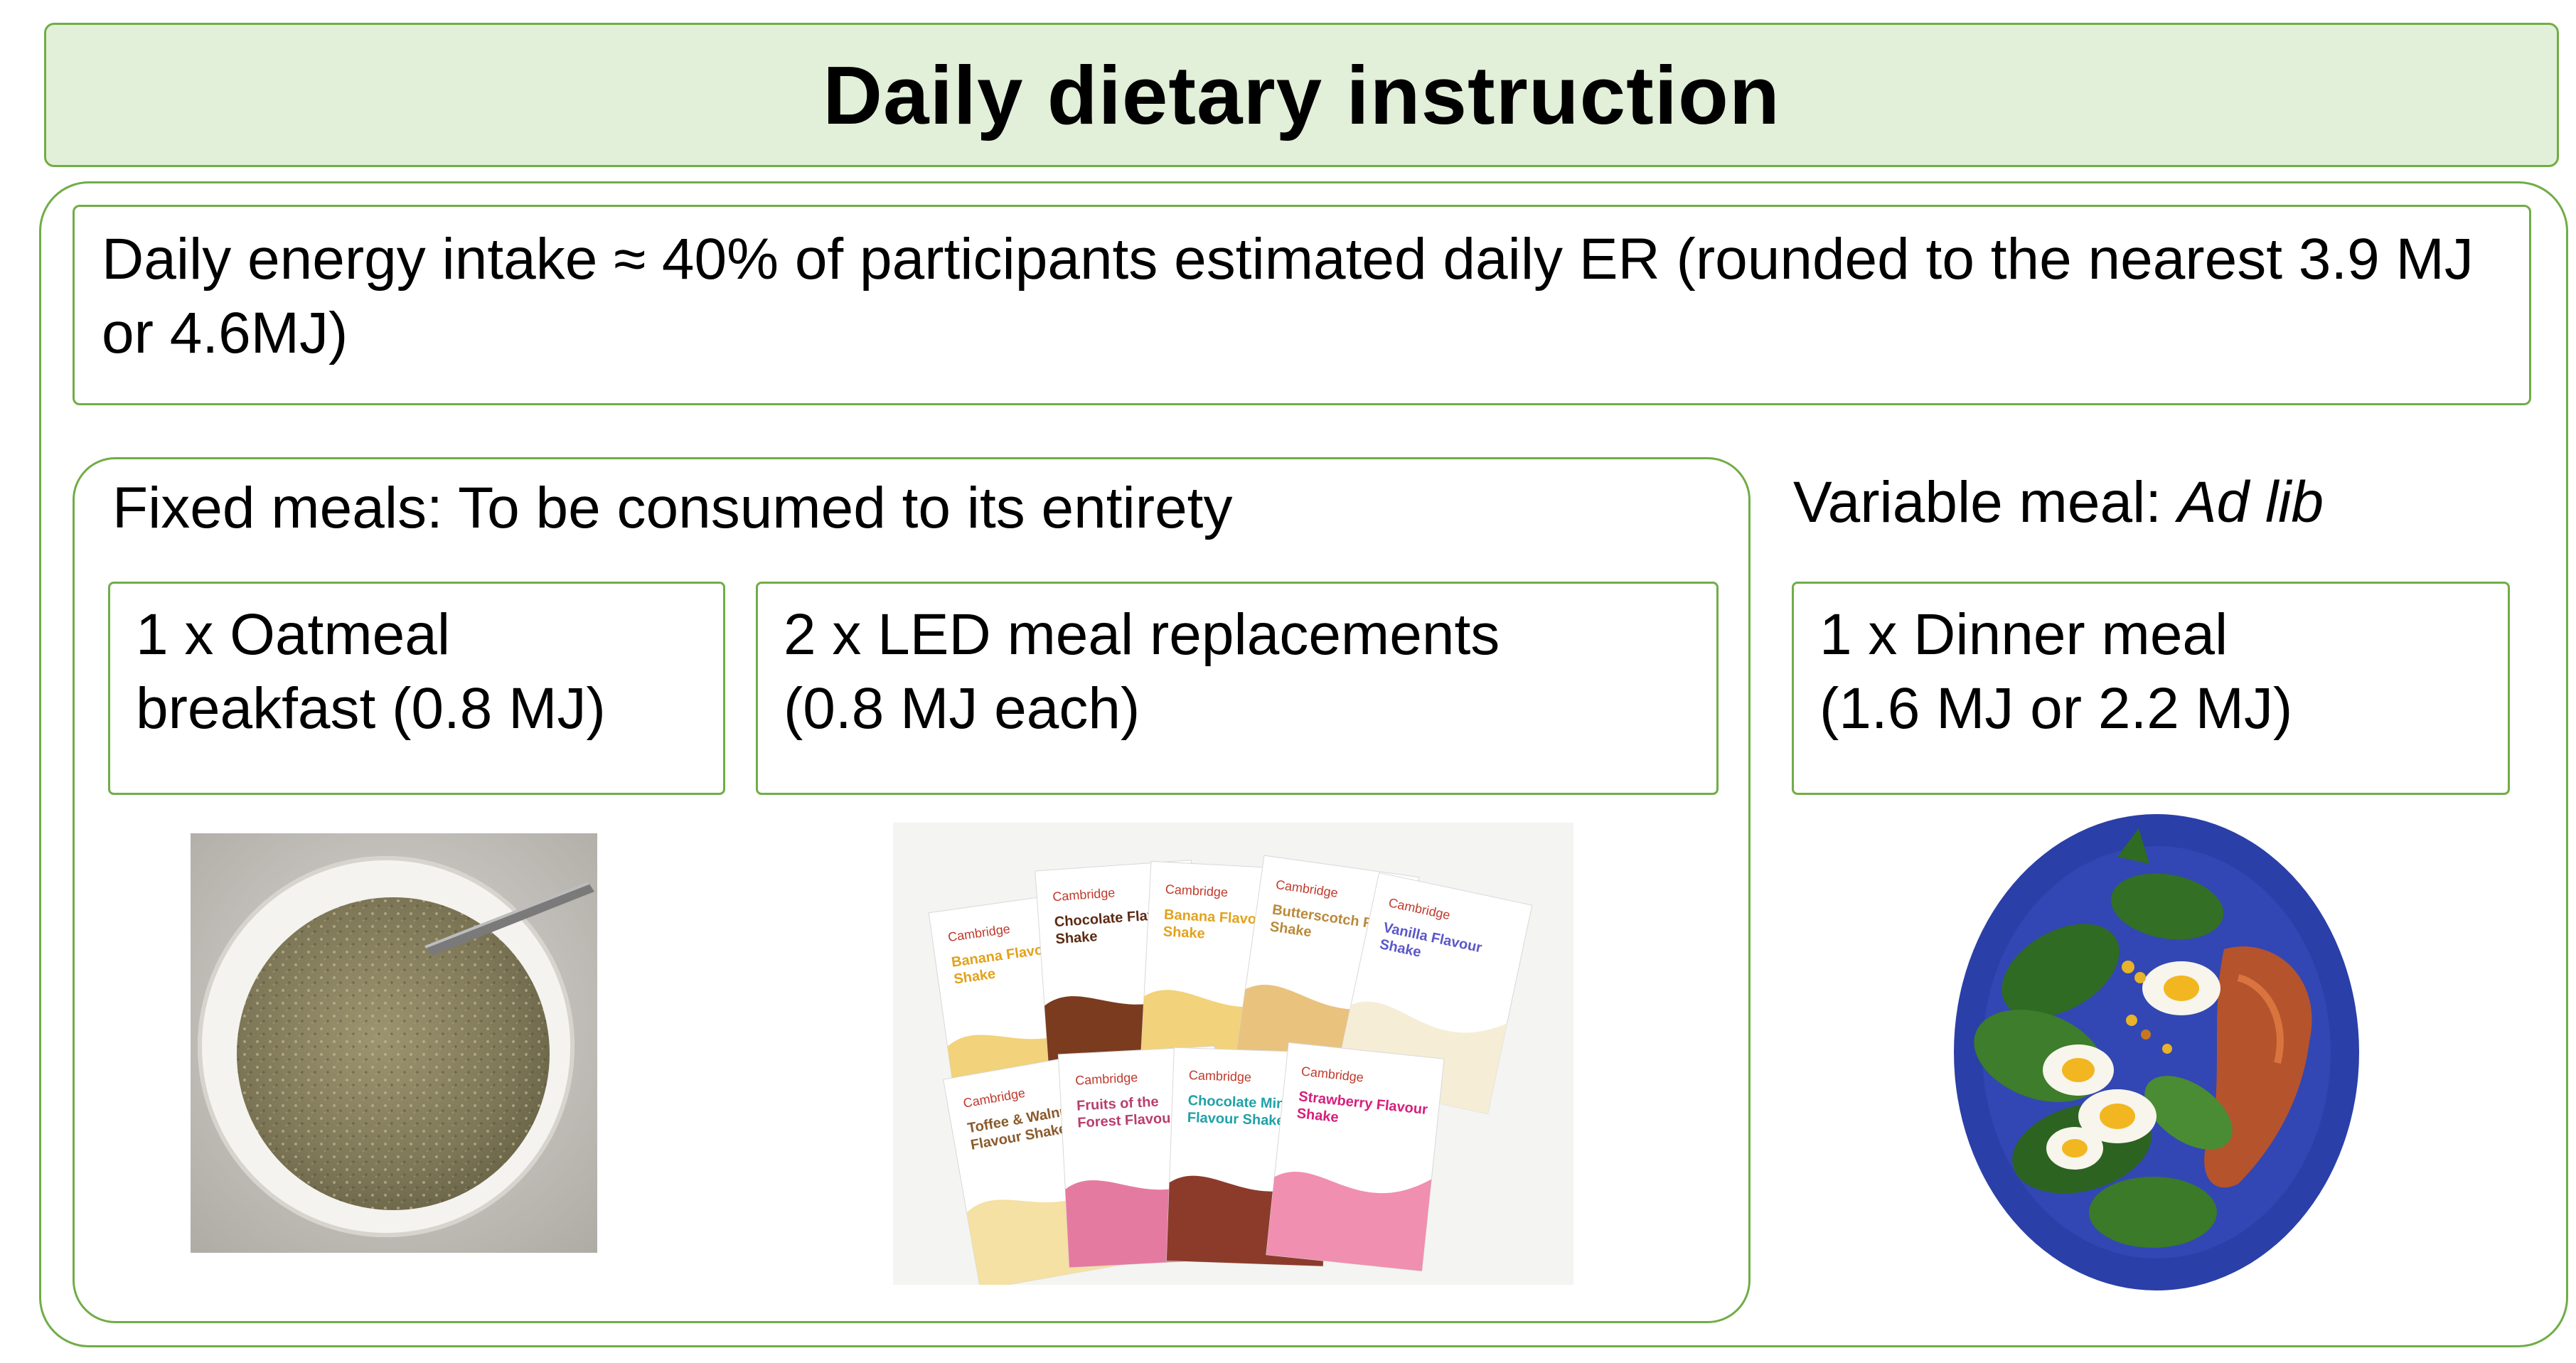  I want to click on oatmeal-meal-box: 1 x Oatmeal breakfast (0.8 MJ), so click(416, 688).